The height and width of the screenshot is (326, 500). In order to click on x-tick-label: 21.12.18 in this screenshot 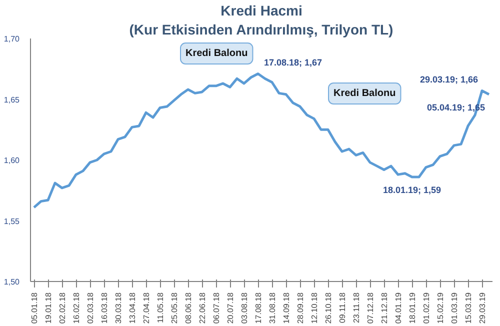, I will do `click(384, 308)`.